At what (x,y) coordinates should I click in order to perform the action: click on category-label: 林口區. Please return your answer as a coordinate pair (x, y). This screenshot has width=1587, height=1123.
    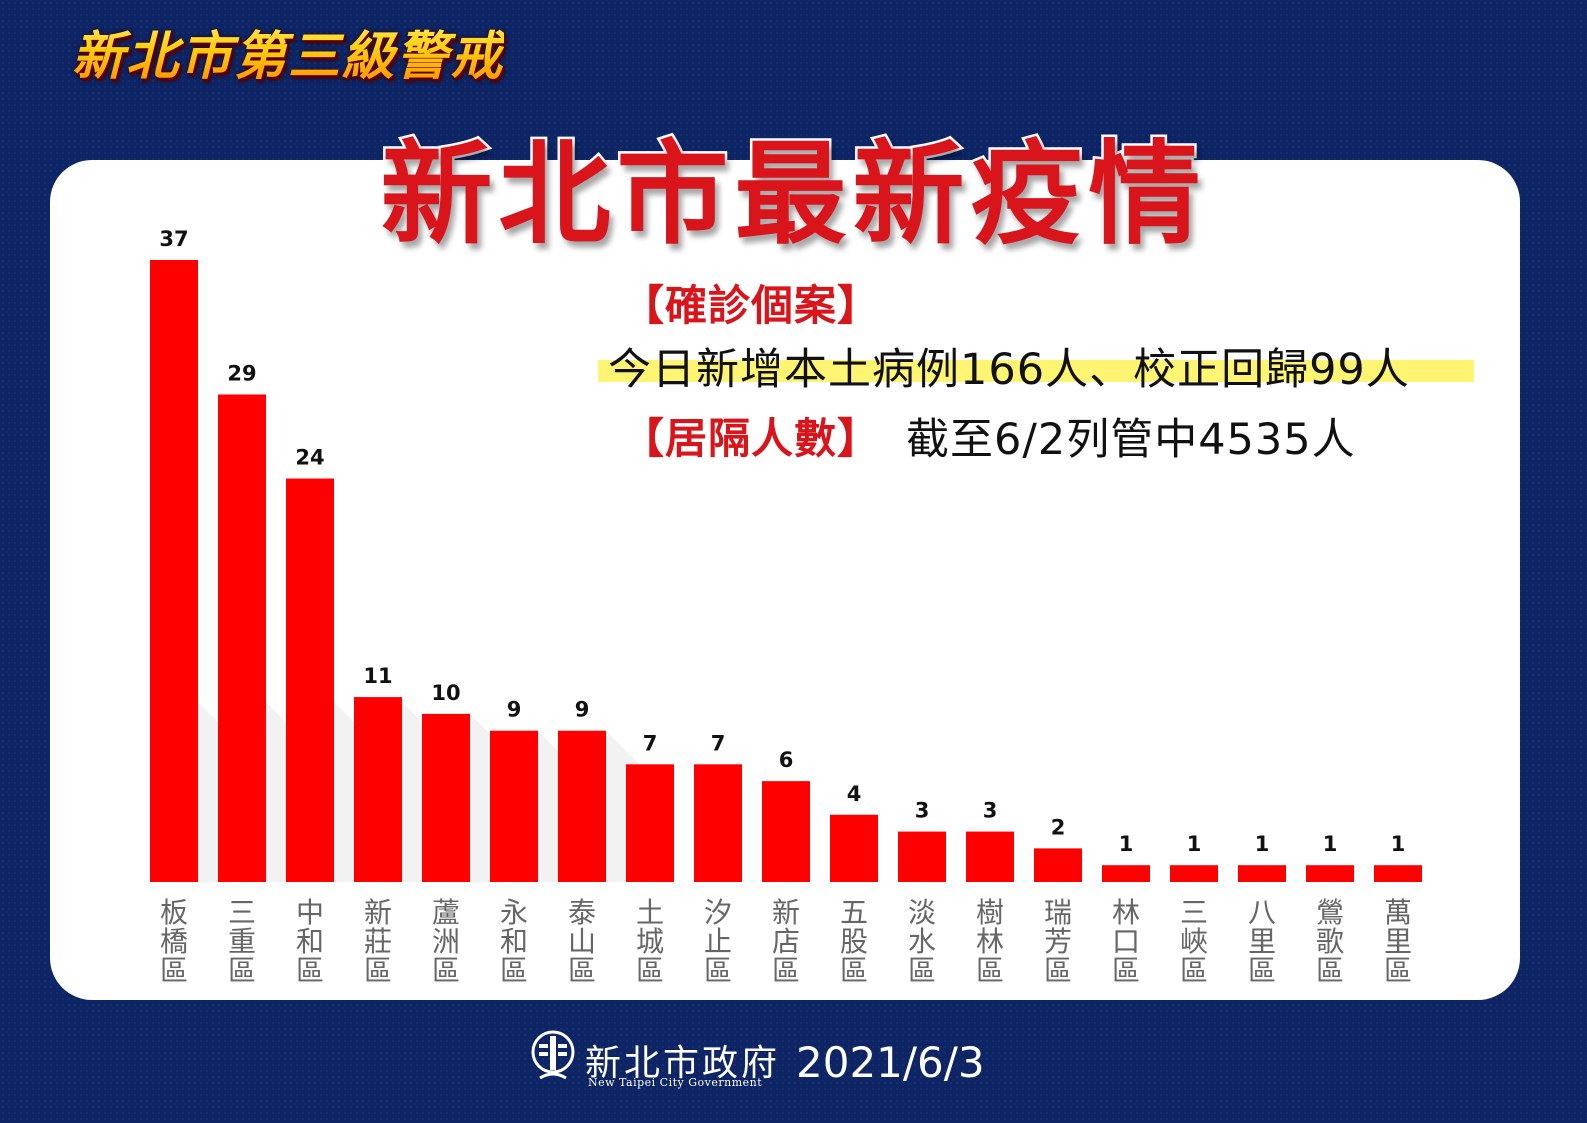
    Looking at the image, I should click on (1126, 941).